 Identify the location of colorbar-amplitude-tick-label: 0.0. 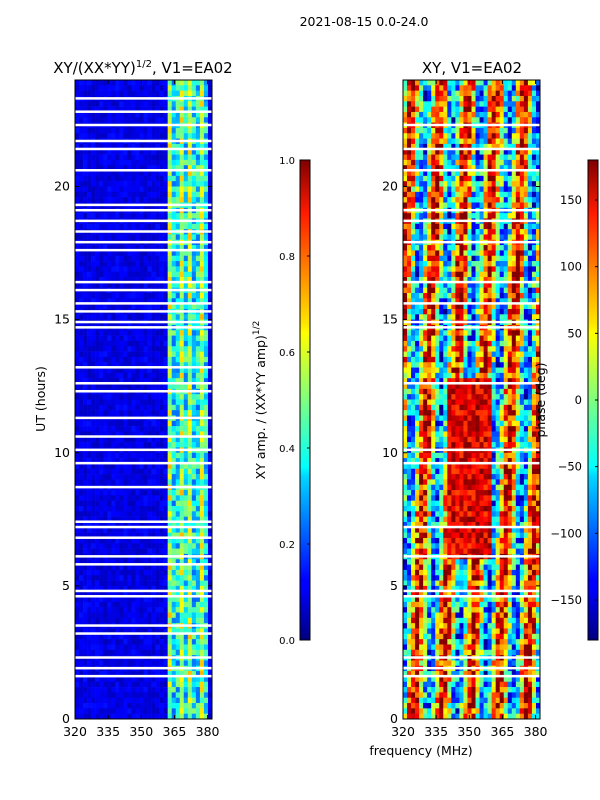
(287, 641).